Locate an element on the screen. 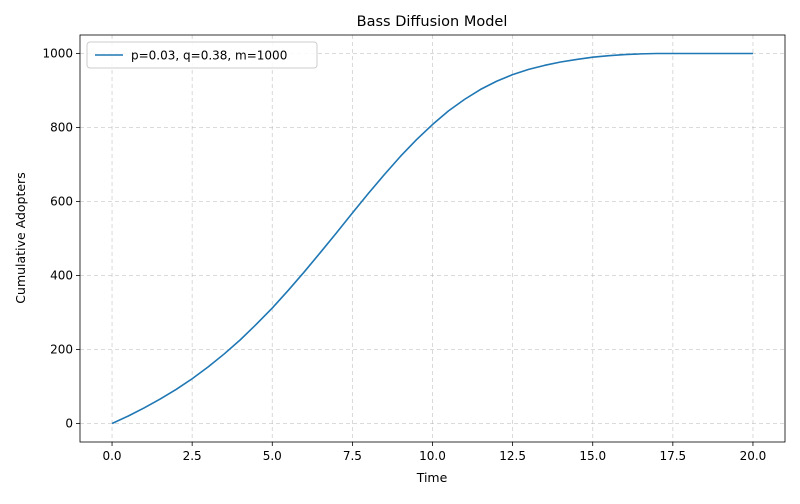  x-tick-label: 15.0 is located at coordinates (592, 456).